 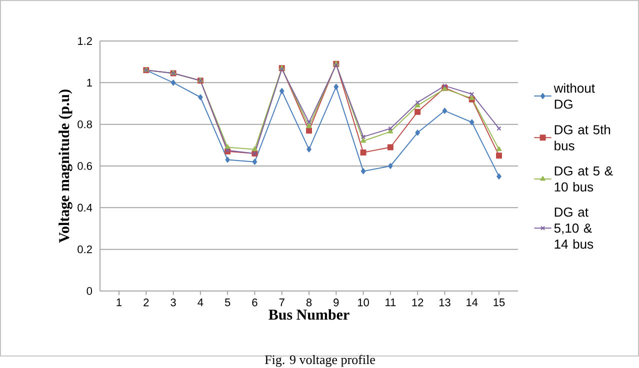 What do you see at coordinates (336, 302) in the screenshot?
I see `x-tick-label: 9` at bounding box center [336, 302].